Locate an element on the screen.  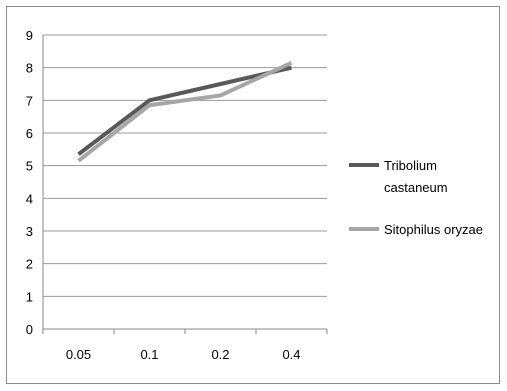
x-tick-label: 0.2 is located at coordinates (220, 354).